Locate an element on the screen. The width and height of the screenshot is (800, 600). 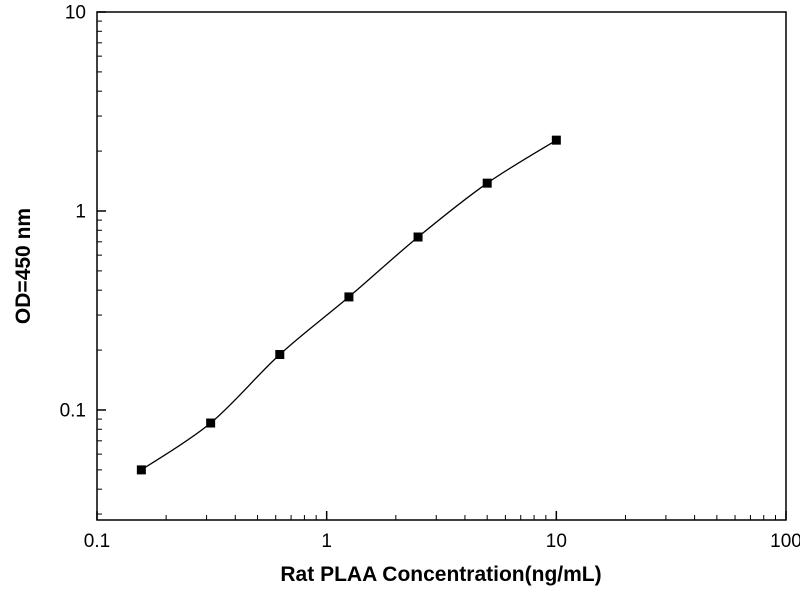
y-axis-title: OD=450 nm is located at coordinates (23, 266).